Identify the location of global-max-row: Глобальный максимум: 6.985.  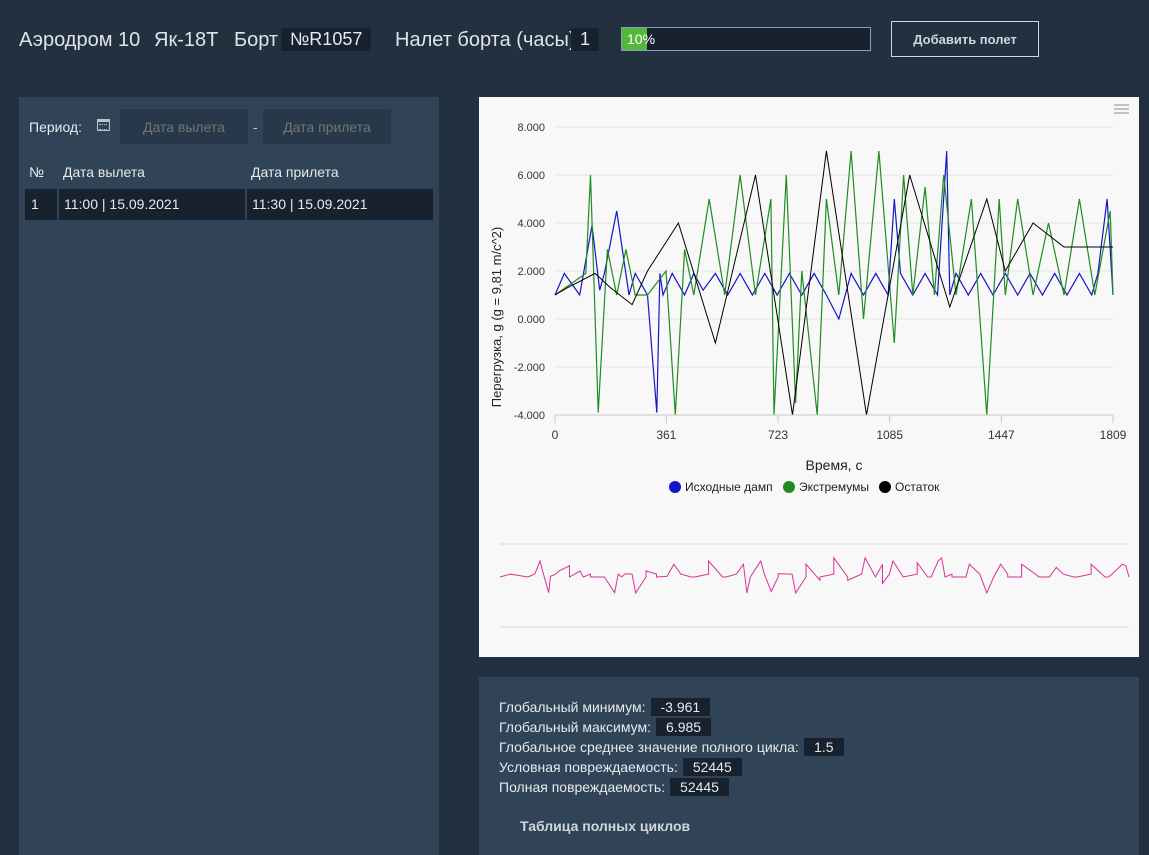
(605, 727).